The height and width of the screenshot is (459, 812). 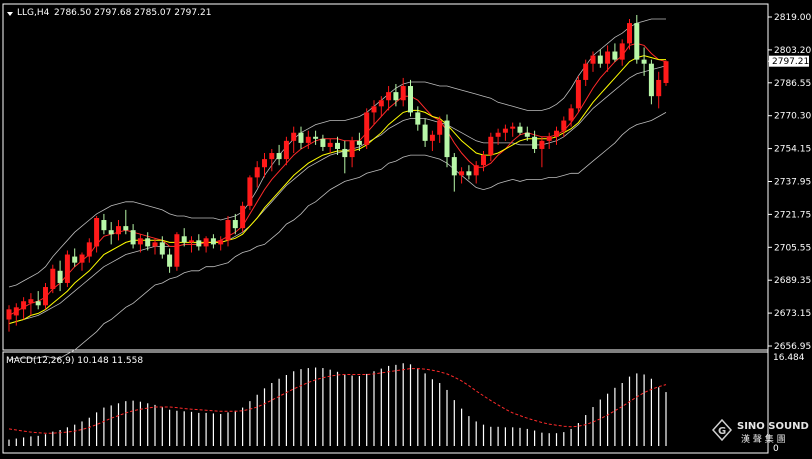 I want to click on price-tick-label: 2770.30, so click(x=792, y=117).